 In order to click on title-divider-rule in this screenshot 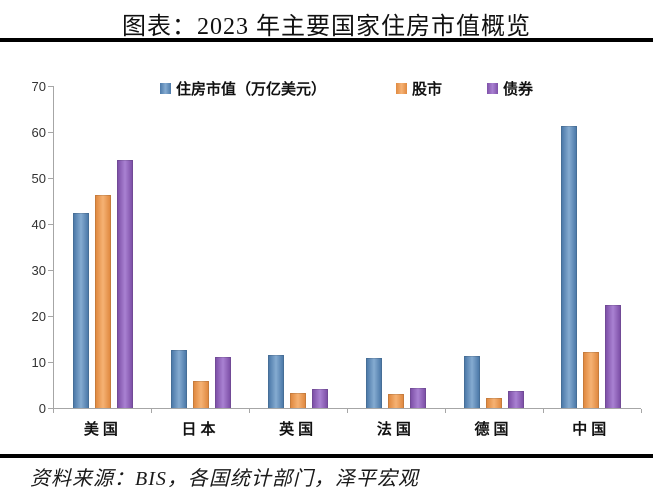, I will do `click(326, 40)`.